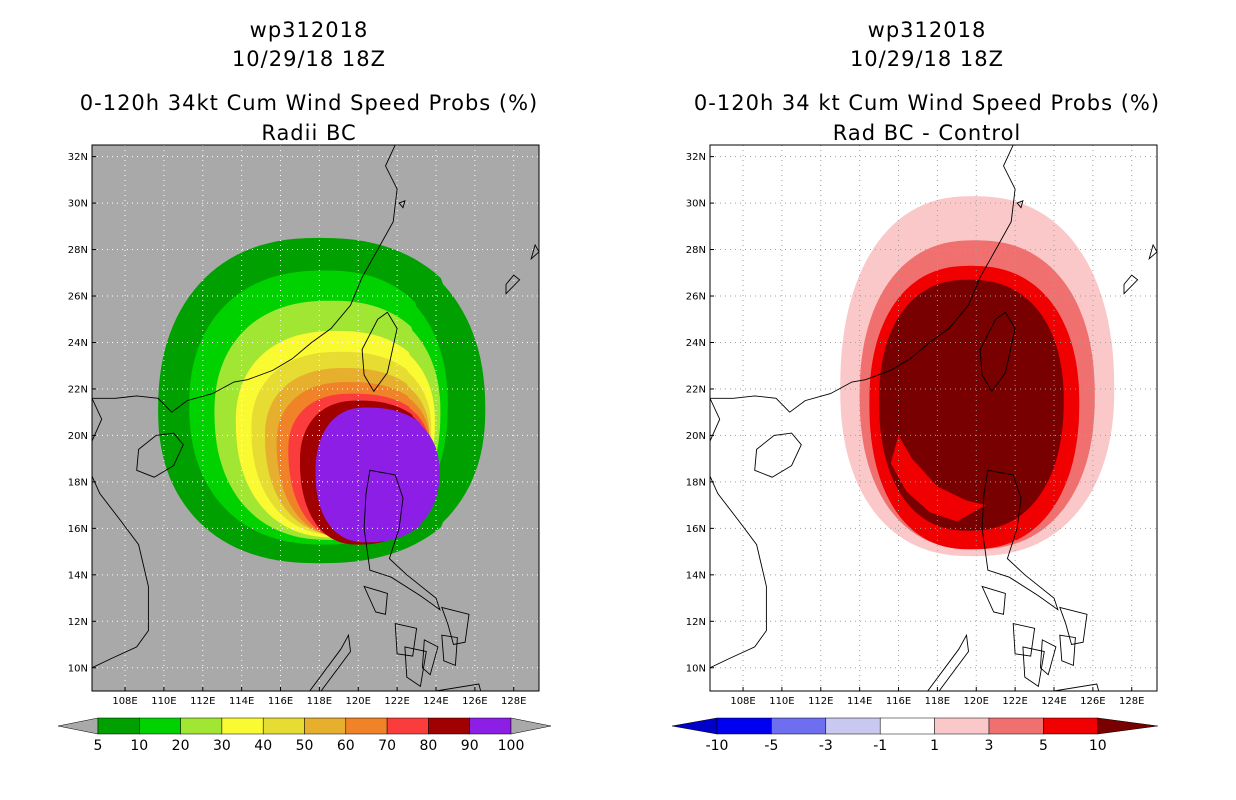 The width and height of the screenshot is (1236, 800). Describe the element at coordinates (696, 389) in the screenshot. I see `right-y-tick-label: 22N` at that location.